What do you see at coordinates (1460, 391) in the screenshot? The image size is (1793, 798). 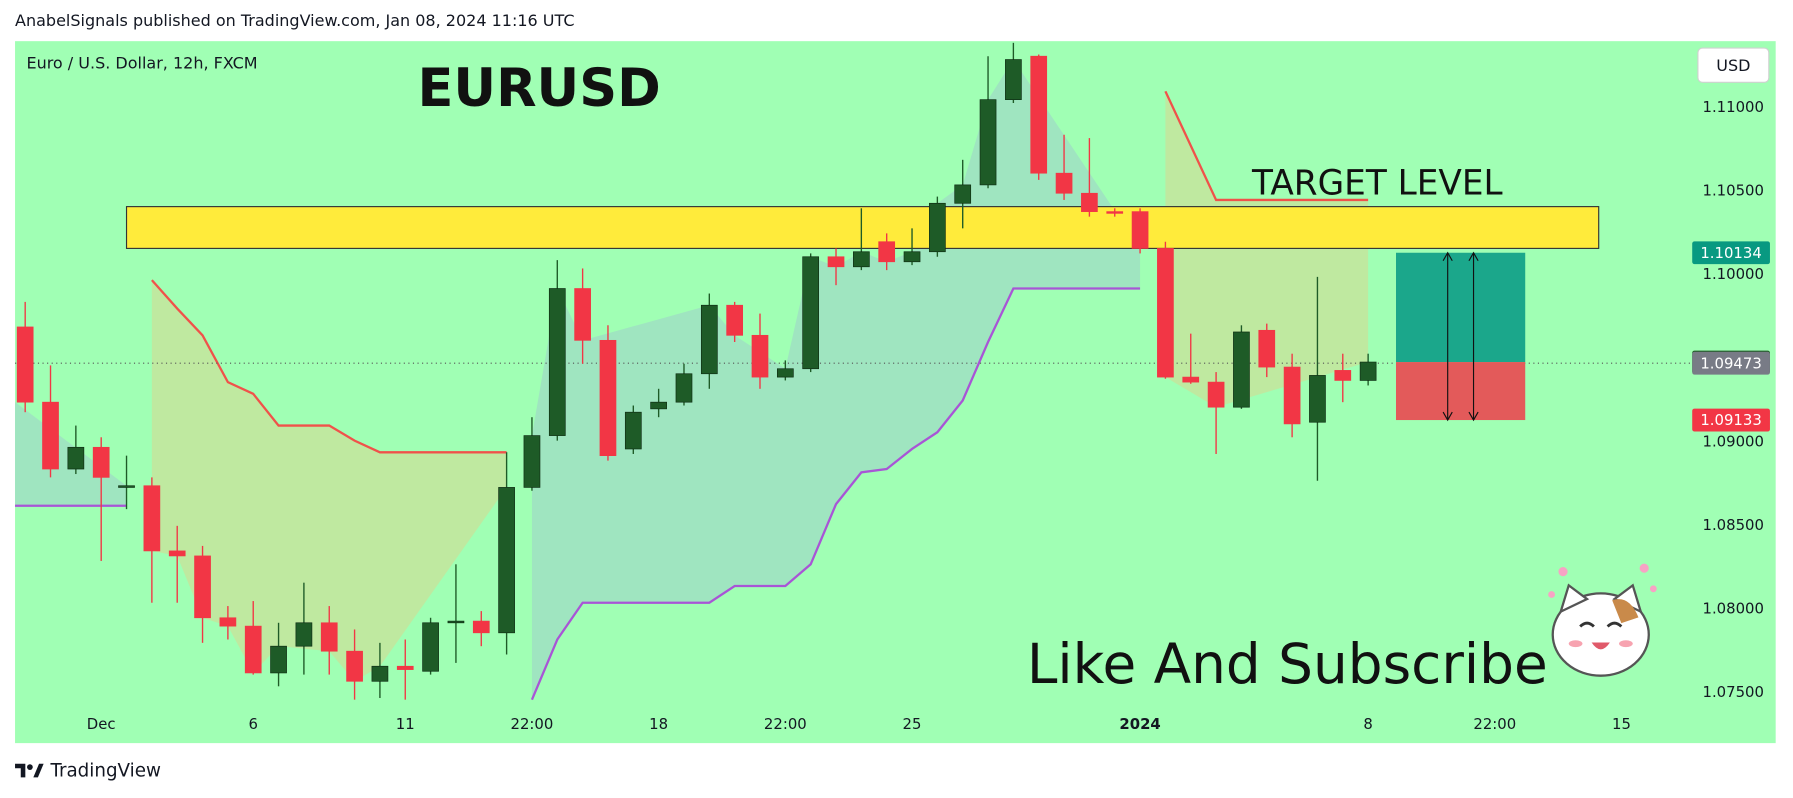 I see `position-stop` at bounding box center [1460, 391].